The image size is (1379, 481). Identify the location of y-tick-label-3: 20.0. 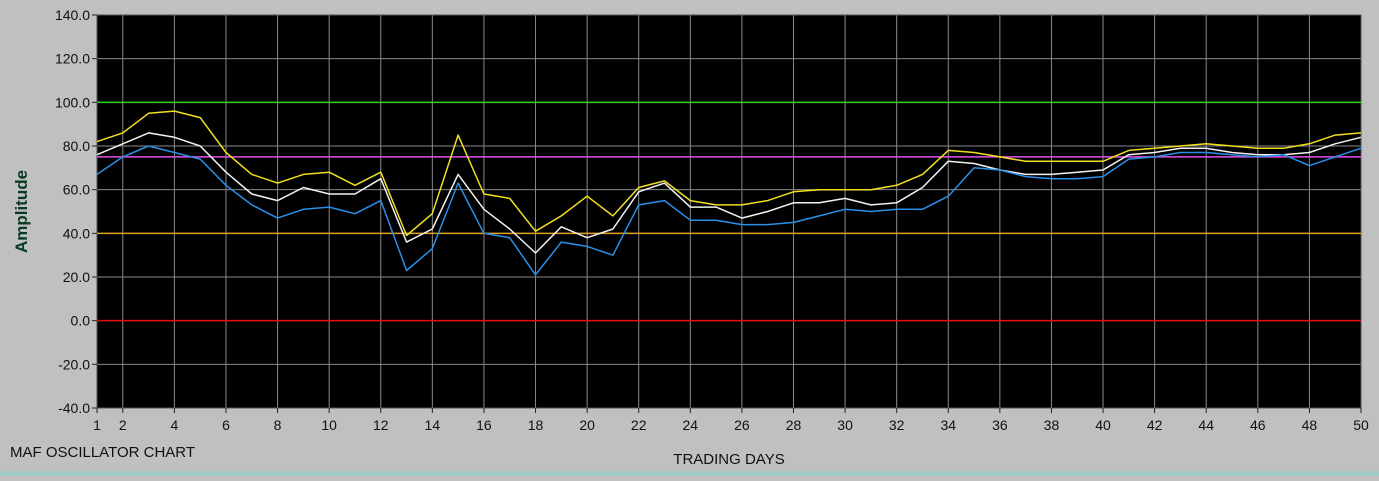
(76, 277).